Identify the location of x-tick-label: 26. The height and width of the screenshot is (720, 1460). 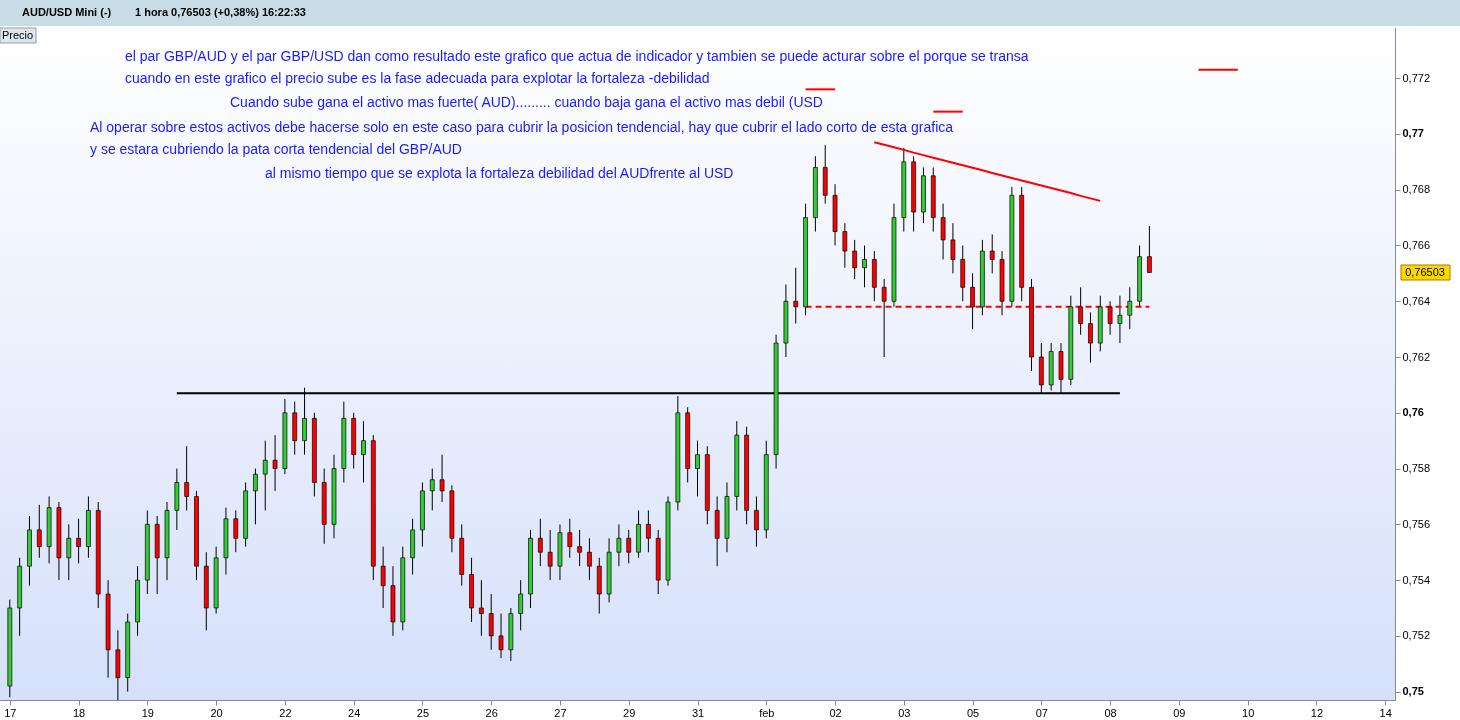
(491, 712).